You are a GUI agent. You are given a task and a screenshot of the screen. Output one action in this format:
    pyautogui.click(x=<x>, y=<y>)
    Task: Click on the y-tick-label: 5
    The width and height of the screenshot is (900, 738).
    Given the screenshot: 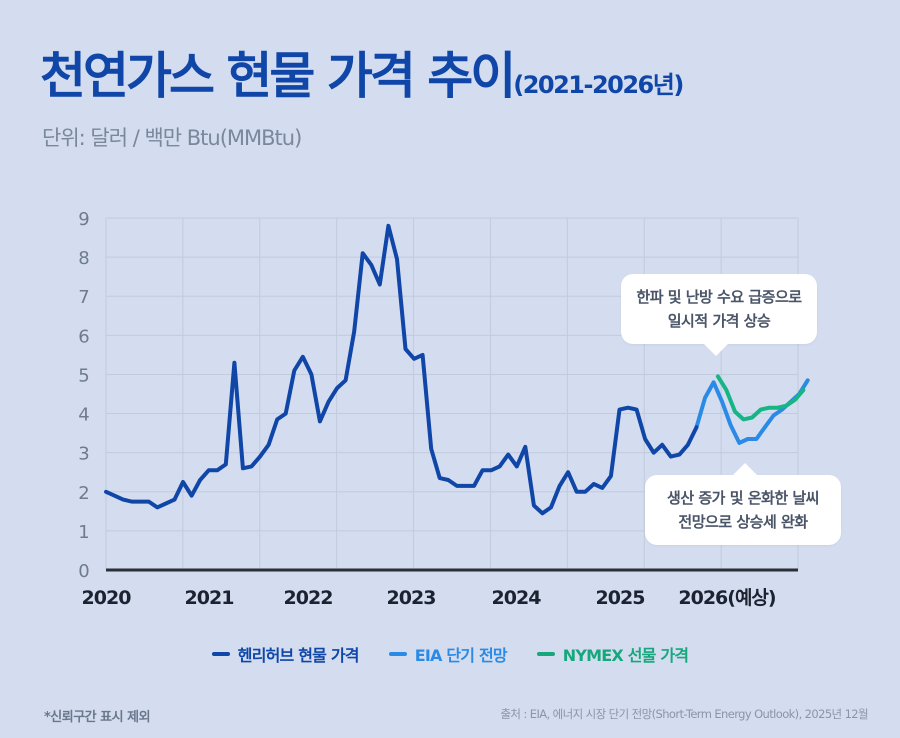 What is the action you would take?
    pyautogui.click(x=83, y=375)
    